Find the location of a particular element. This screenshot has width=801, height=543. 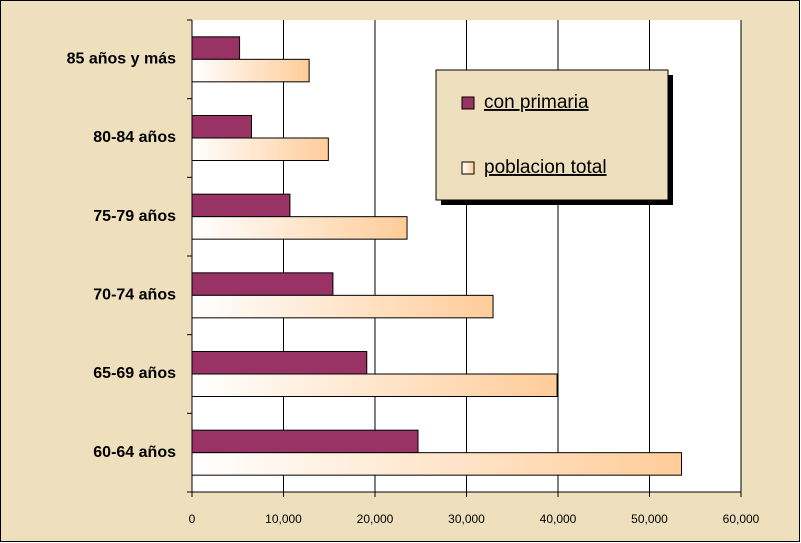

y-tick-label: 70-74 años is located at coordinates (134, 295).